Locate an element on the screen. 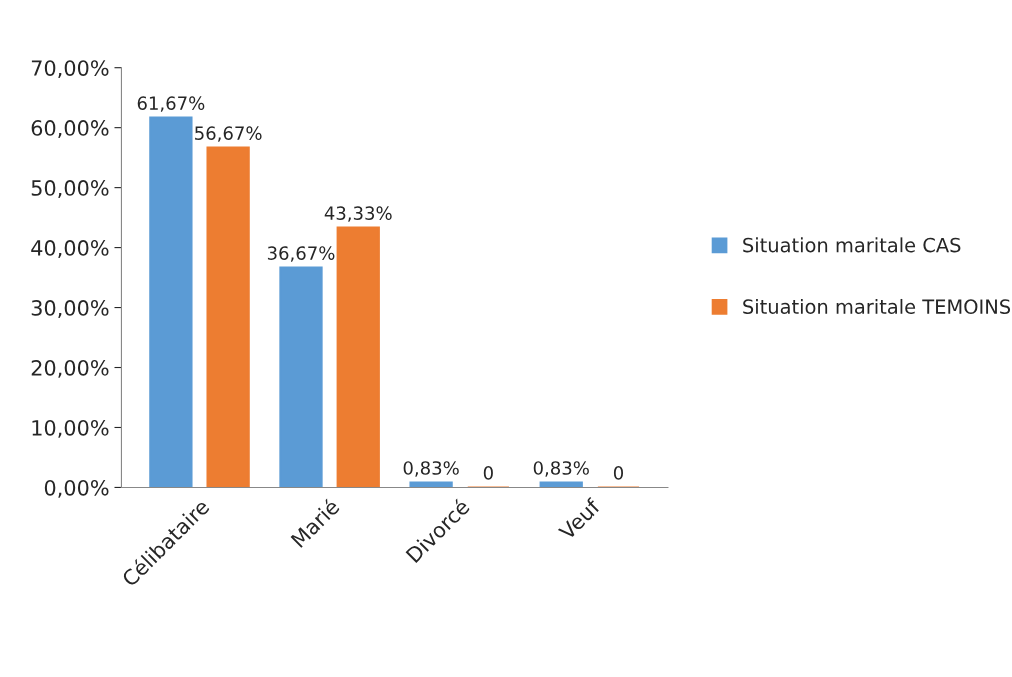 The width and height of the screenshot is (1012, 677). y-tick-label: 30,00% is located at coordinates (70, 309).